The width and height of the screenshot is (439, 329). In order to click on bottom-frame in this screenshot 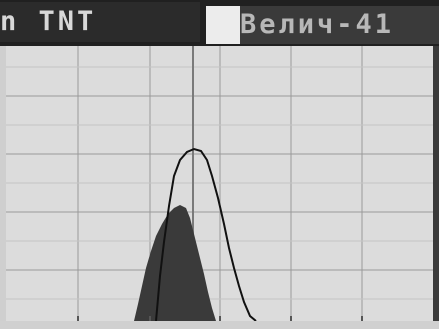, I will do `click(219, 325)`.